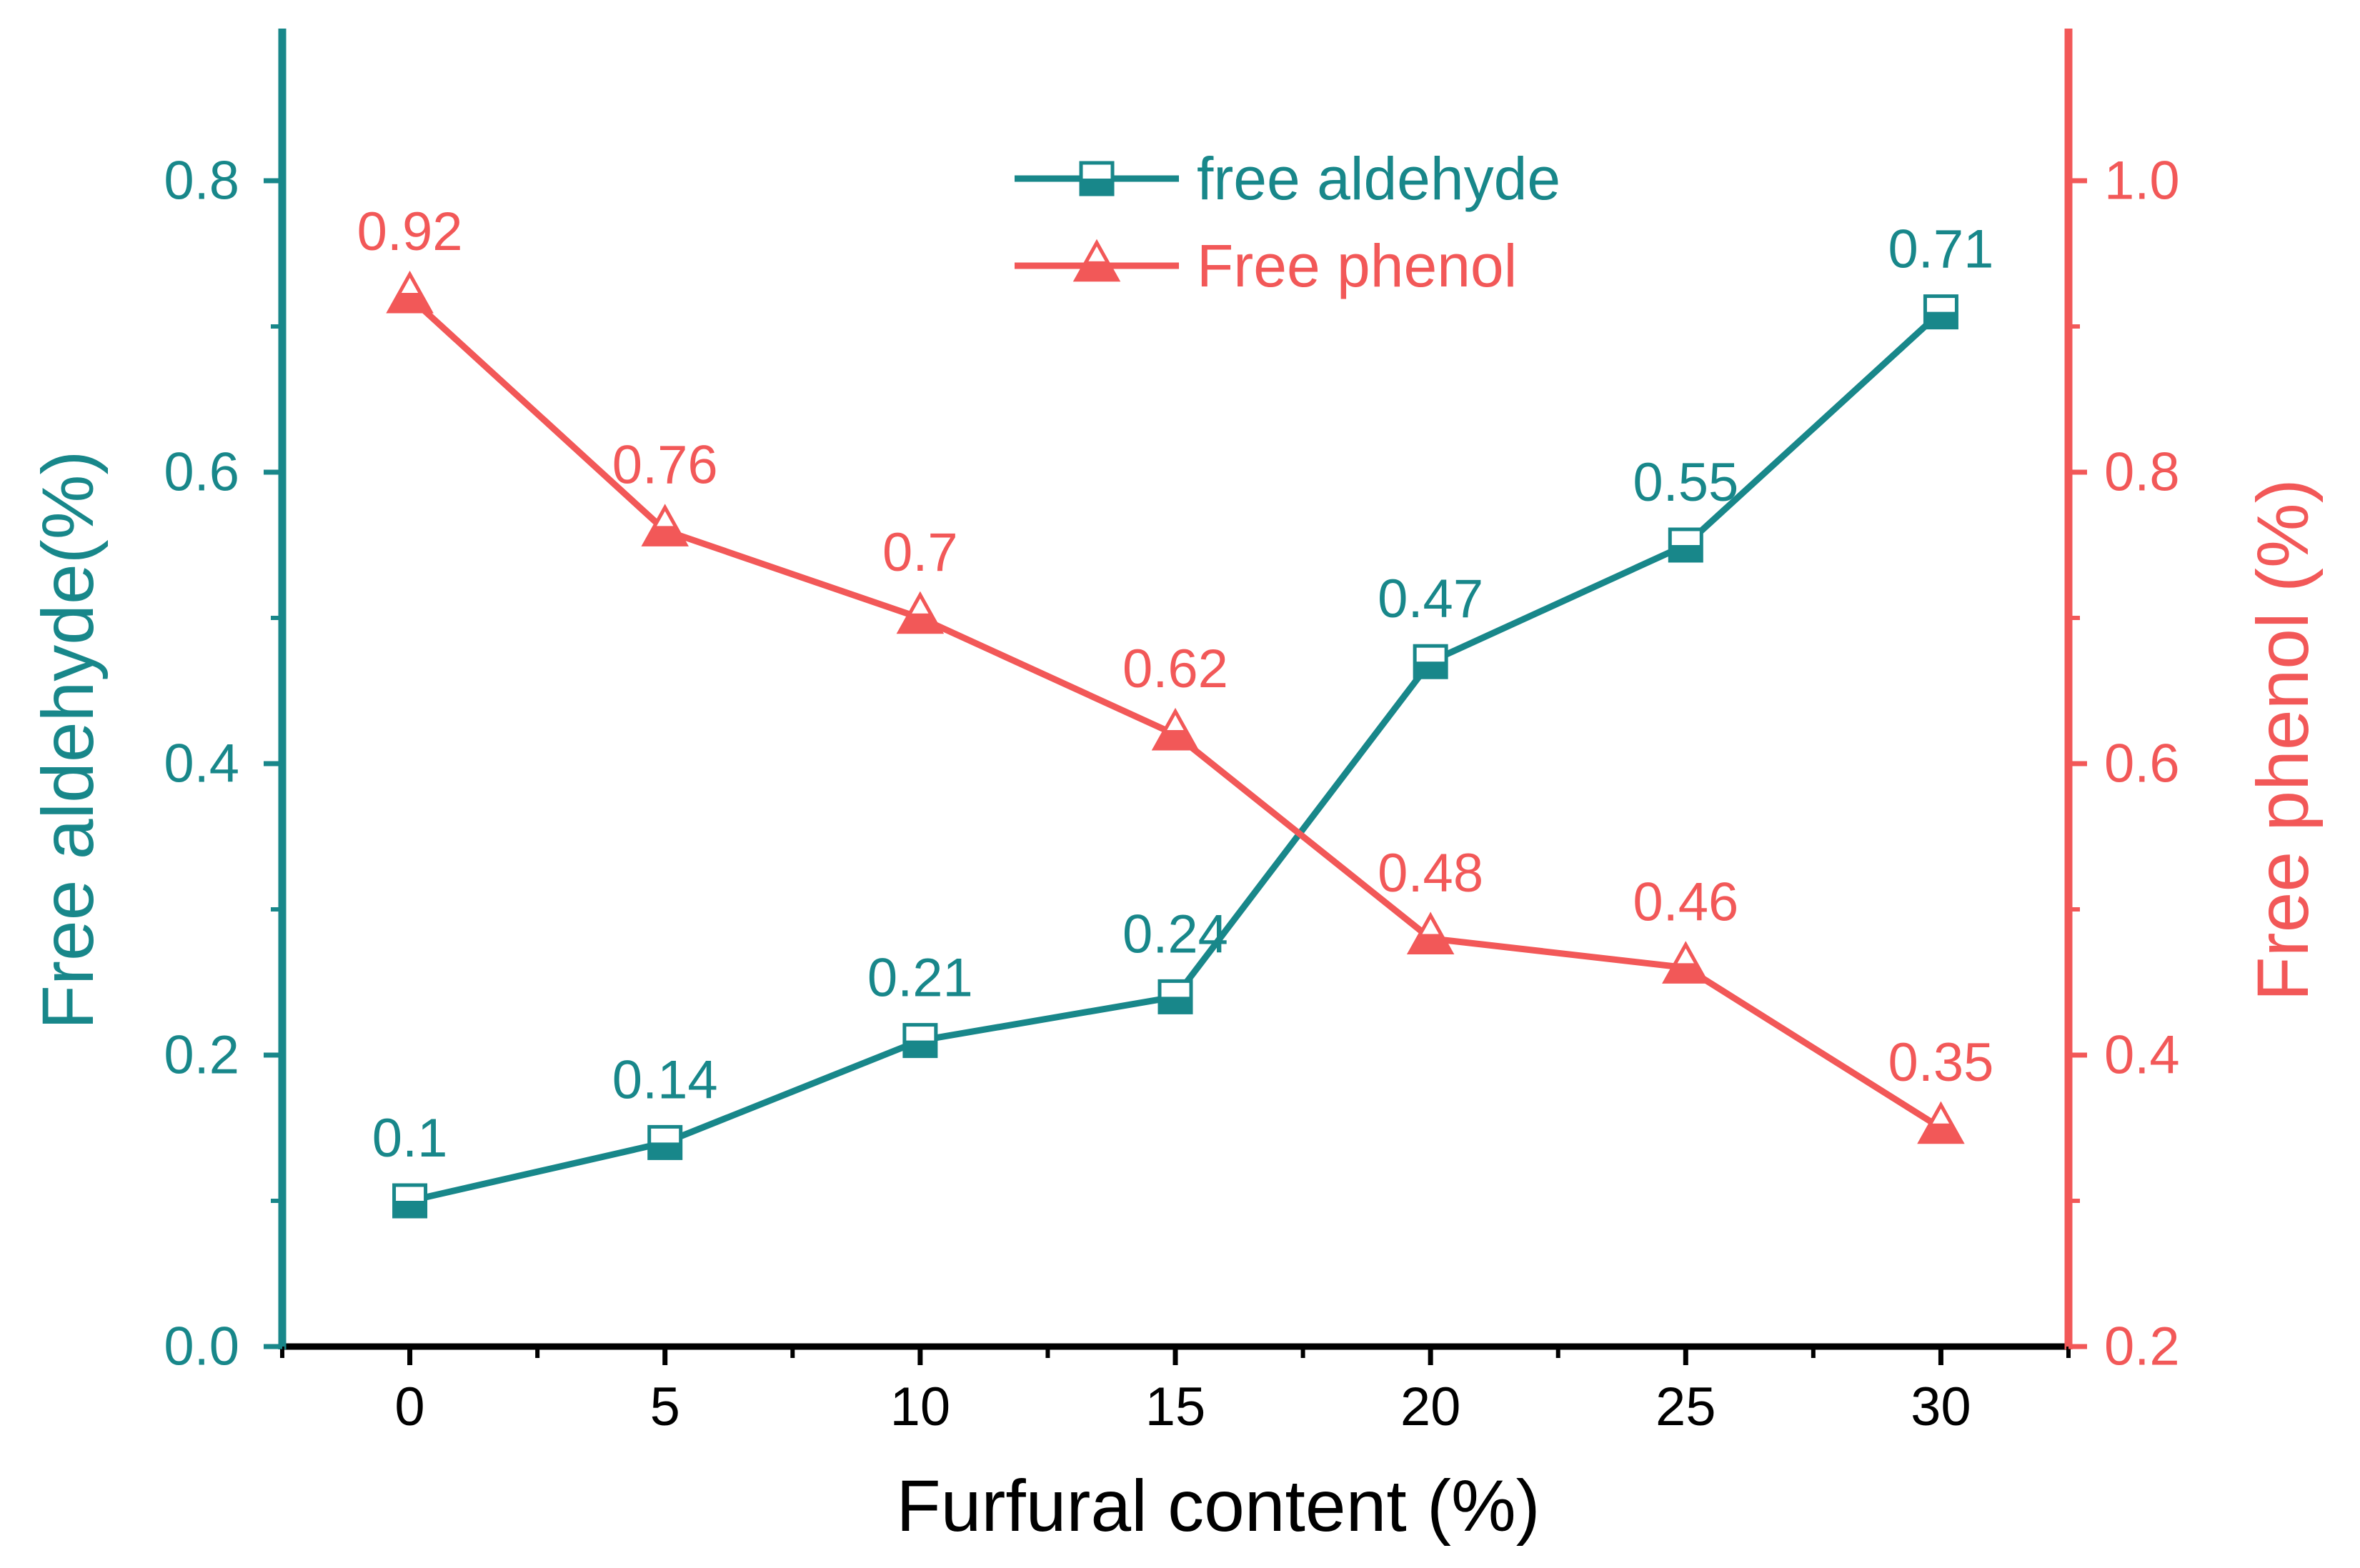 The height and width of the screenshot is (1568, 2360). Describe the element at coordinates (68, 740) in the screenshot. I see `y-axis-left-title: Free aldehyde(%)` at that location.